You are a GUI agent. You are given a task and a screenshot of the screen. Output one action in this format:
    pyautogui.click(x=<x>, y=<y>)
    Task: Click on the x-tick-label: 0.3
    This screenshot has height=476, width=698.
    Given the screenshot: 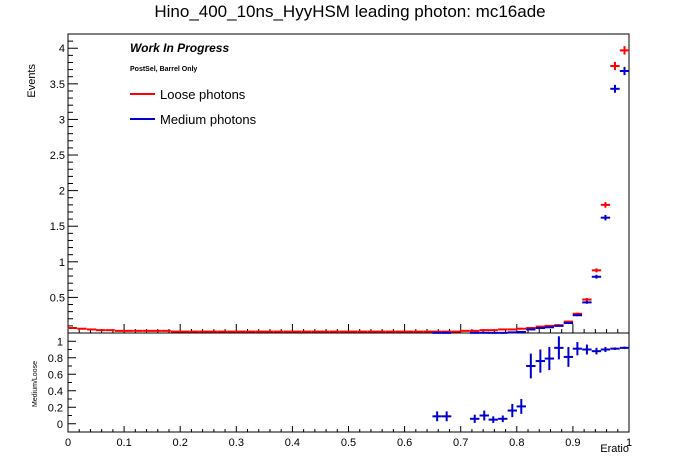 What is the action you would take?
    pyautogui.click(x=236, y=443)
    